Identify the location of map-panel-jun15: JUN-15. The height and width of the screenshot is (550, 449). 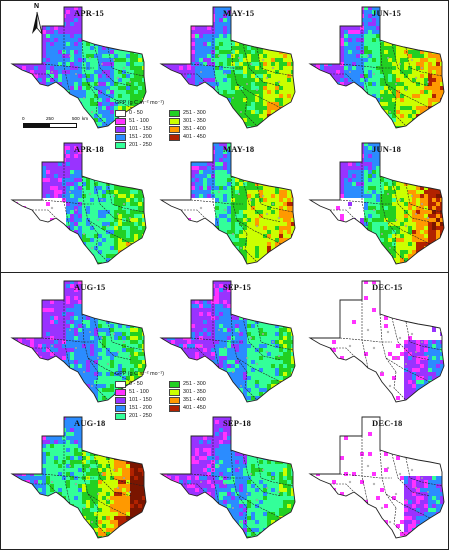
(375, 66).